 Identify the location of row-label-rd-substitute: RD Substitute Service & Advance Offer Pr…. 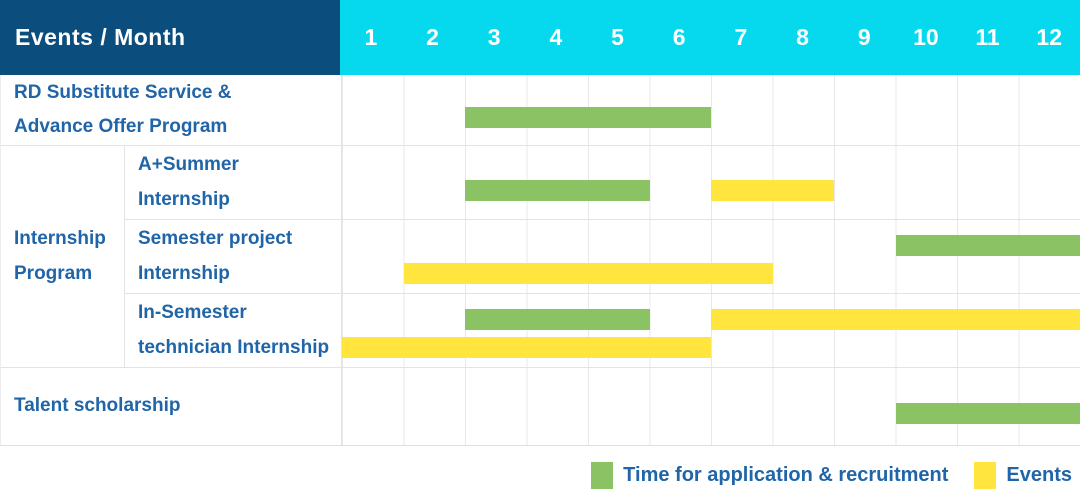
(123, 109).